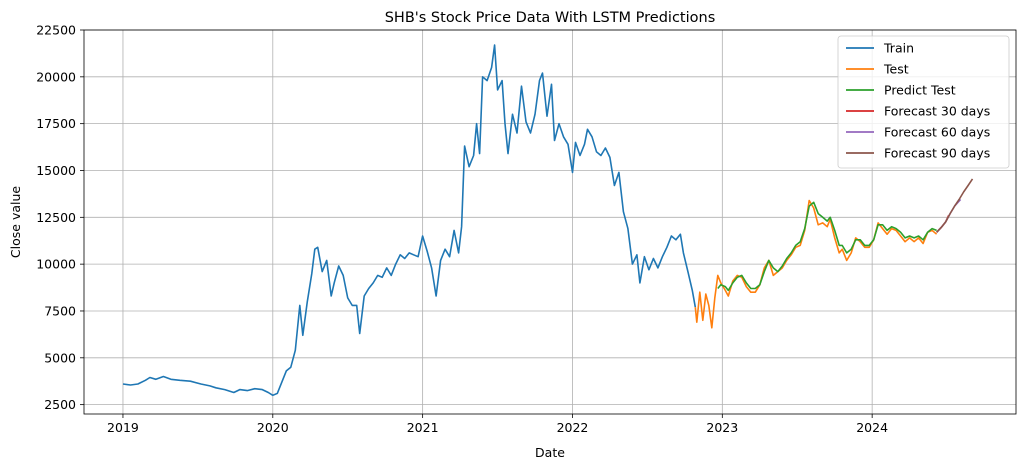 This screenshot has height=468, width=1023. I want to click on y-axis-label: Close value, so click(15, 222).